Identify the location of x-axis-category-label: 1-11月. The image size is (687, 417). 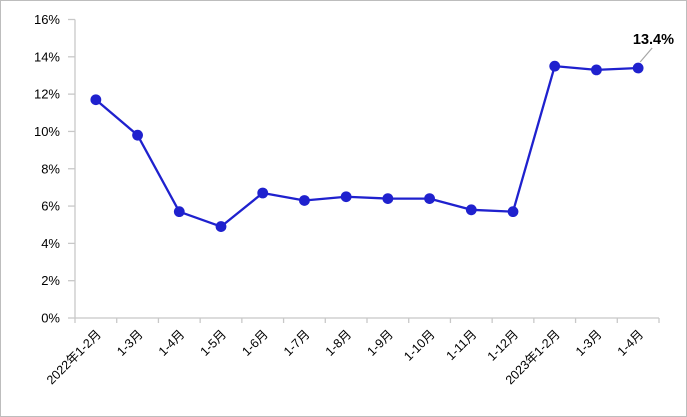
(462, 345).